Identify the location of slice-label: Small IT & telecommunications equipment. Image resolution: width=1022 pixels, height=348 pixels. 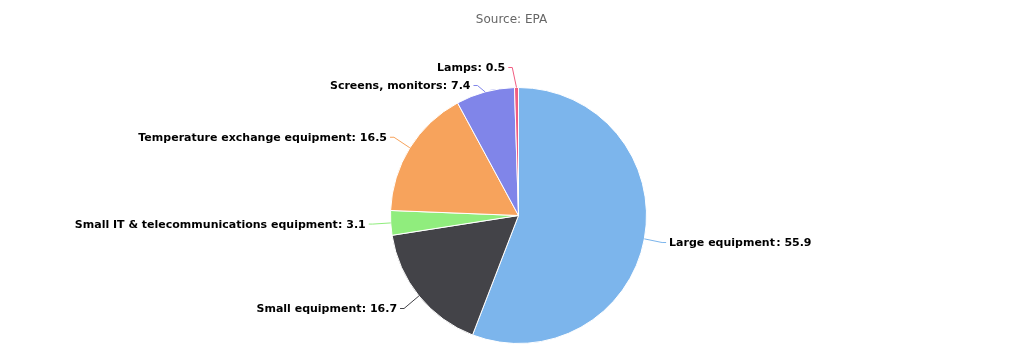
(206, 224).